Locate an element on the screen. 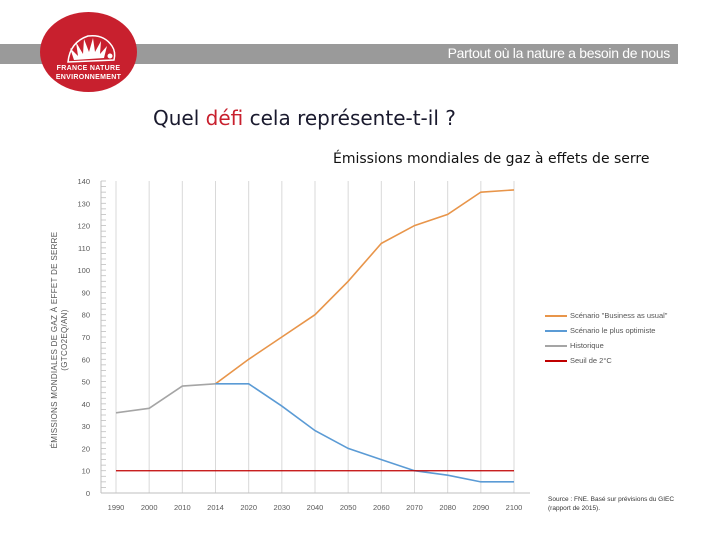 The height and width of the screenshot is (540, 720). legend-label: Scénario le plus optimiste is located at coordinates (613, 330).